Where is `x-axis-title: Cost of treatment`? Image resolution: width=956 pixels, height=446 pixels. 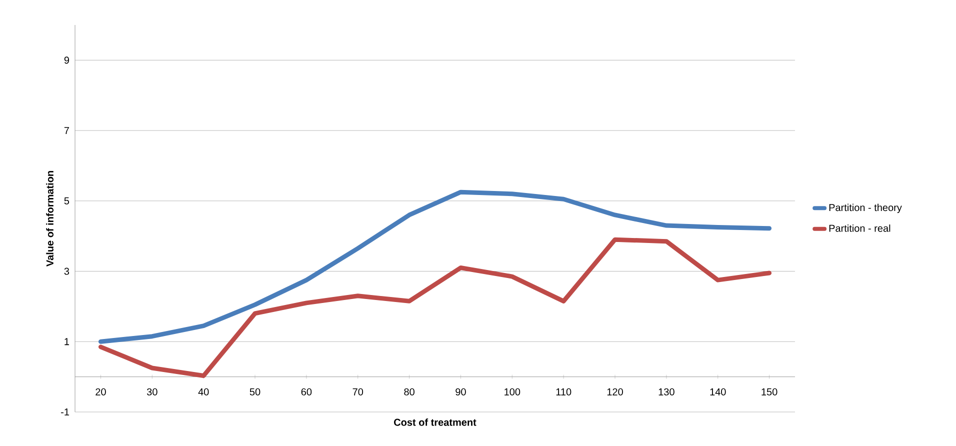 x-axis-title: Cost of treatment is located at coordinates (435, 422).